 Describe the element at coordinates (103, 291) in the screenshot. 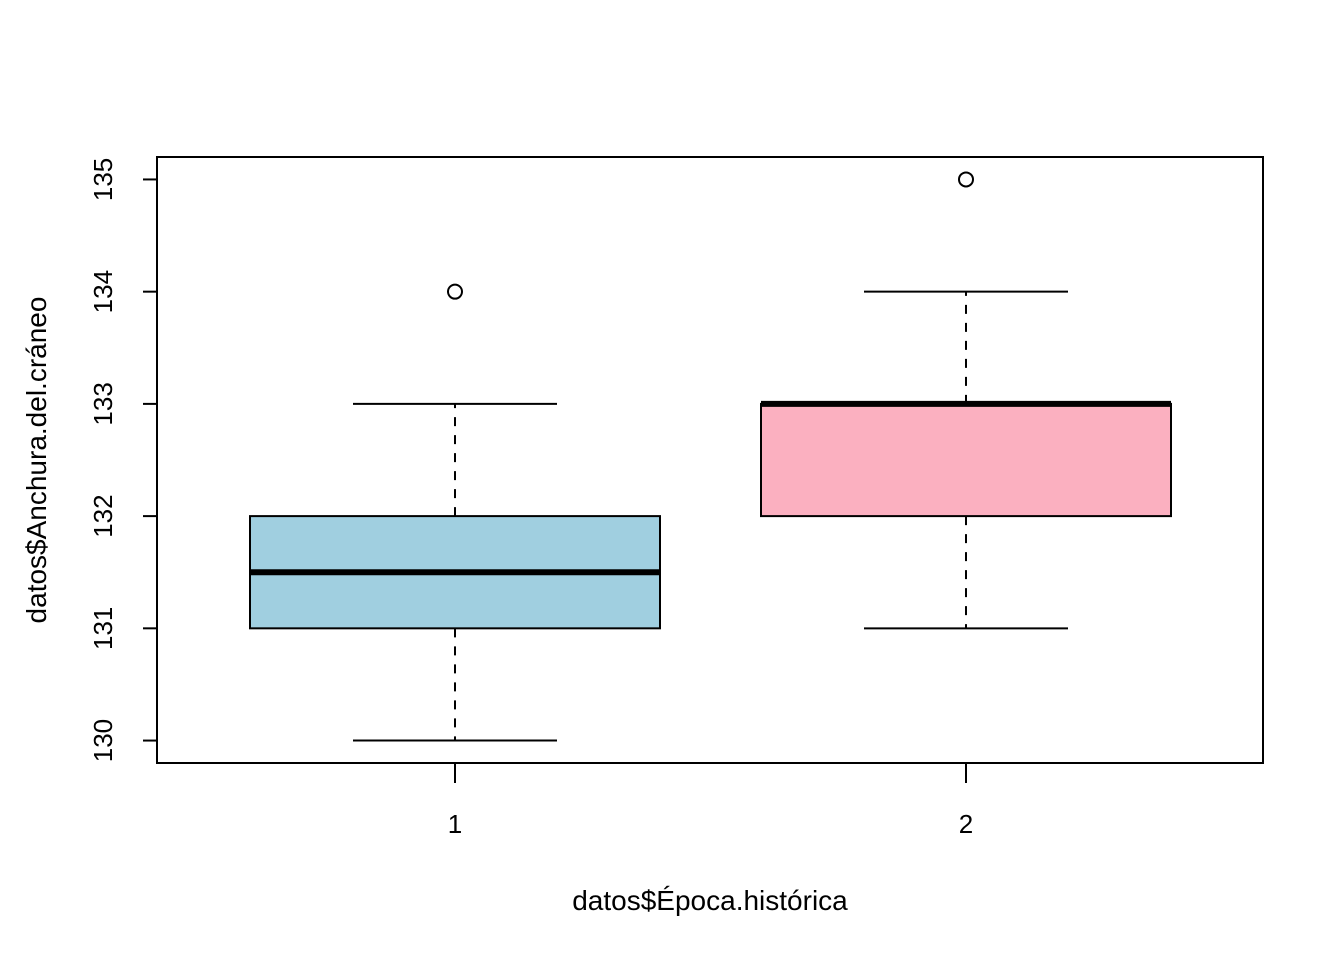

I see `y-tick-label-134: 134` at that location.